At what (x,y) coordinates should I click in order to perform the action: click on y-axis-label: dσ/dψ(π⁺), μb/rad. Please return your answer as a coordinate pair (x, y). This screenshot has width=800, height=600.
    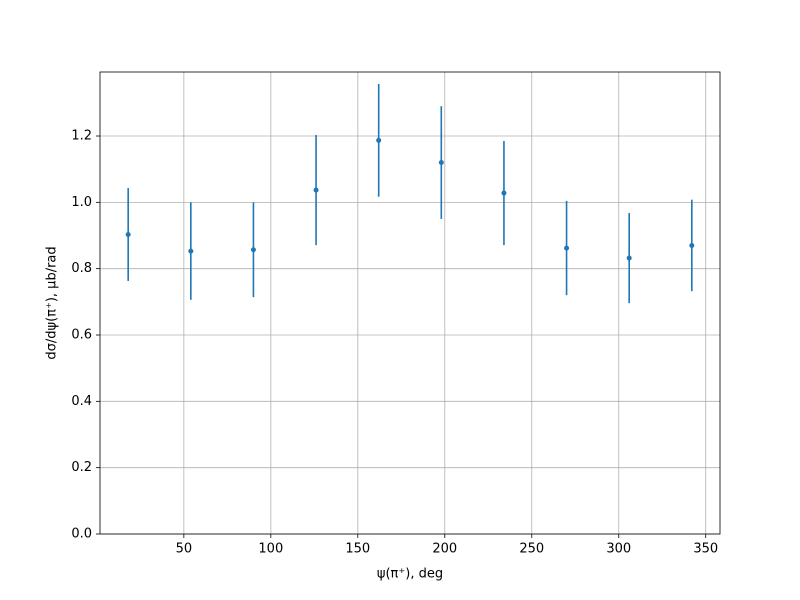
    Looking at the image, I should click on (52, 302).